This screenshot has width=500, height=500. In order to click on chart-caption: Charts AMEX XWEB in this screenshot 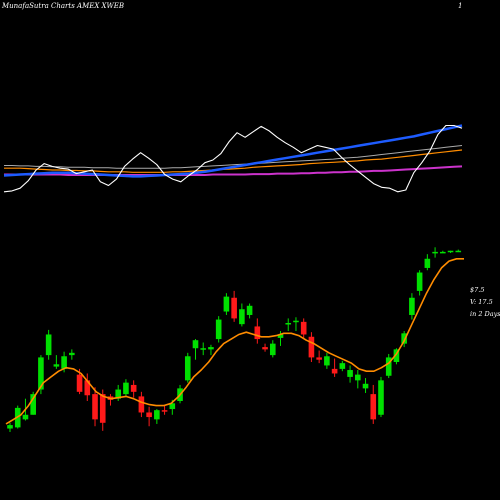, I will do `click(87, 6)`.